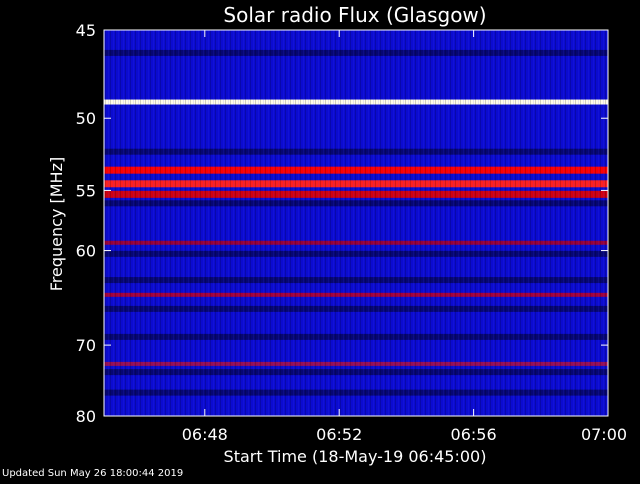 The height and width of the screenshot is (484, 640). What do you see at coordinates (86, 190) in the screenshot?
I see `y-tick-label-55: 55` at bounding box center [86, 190].